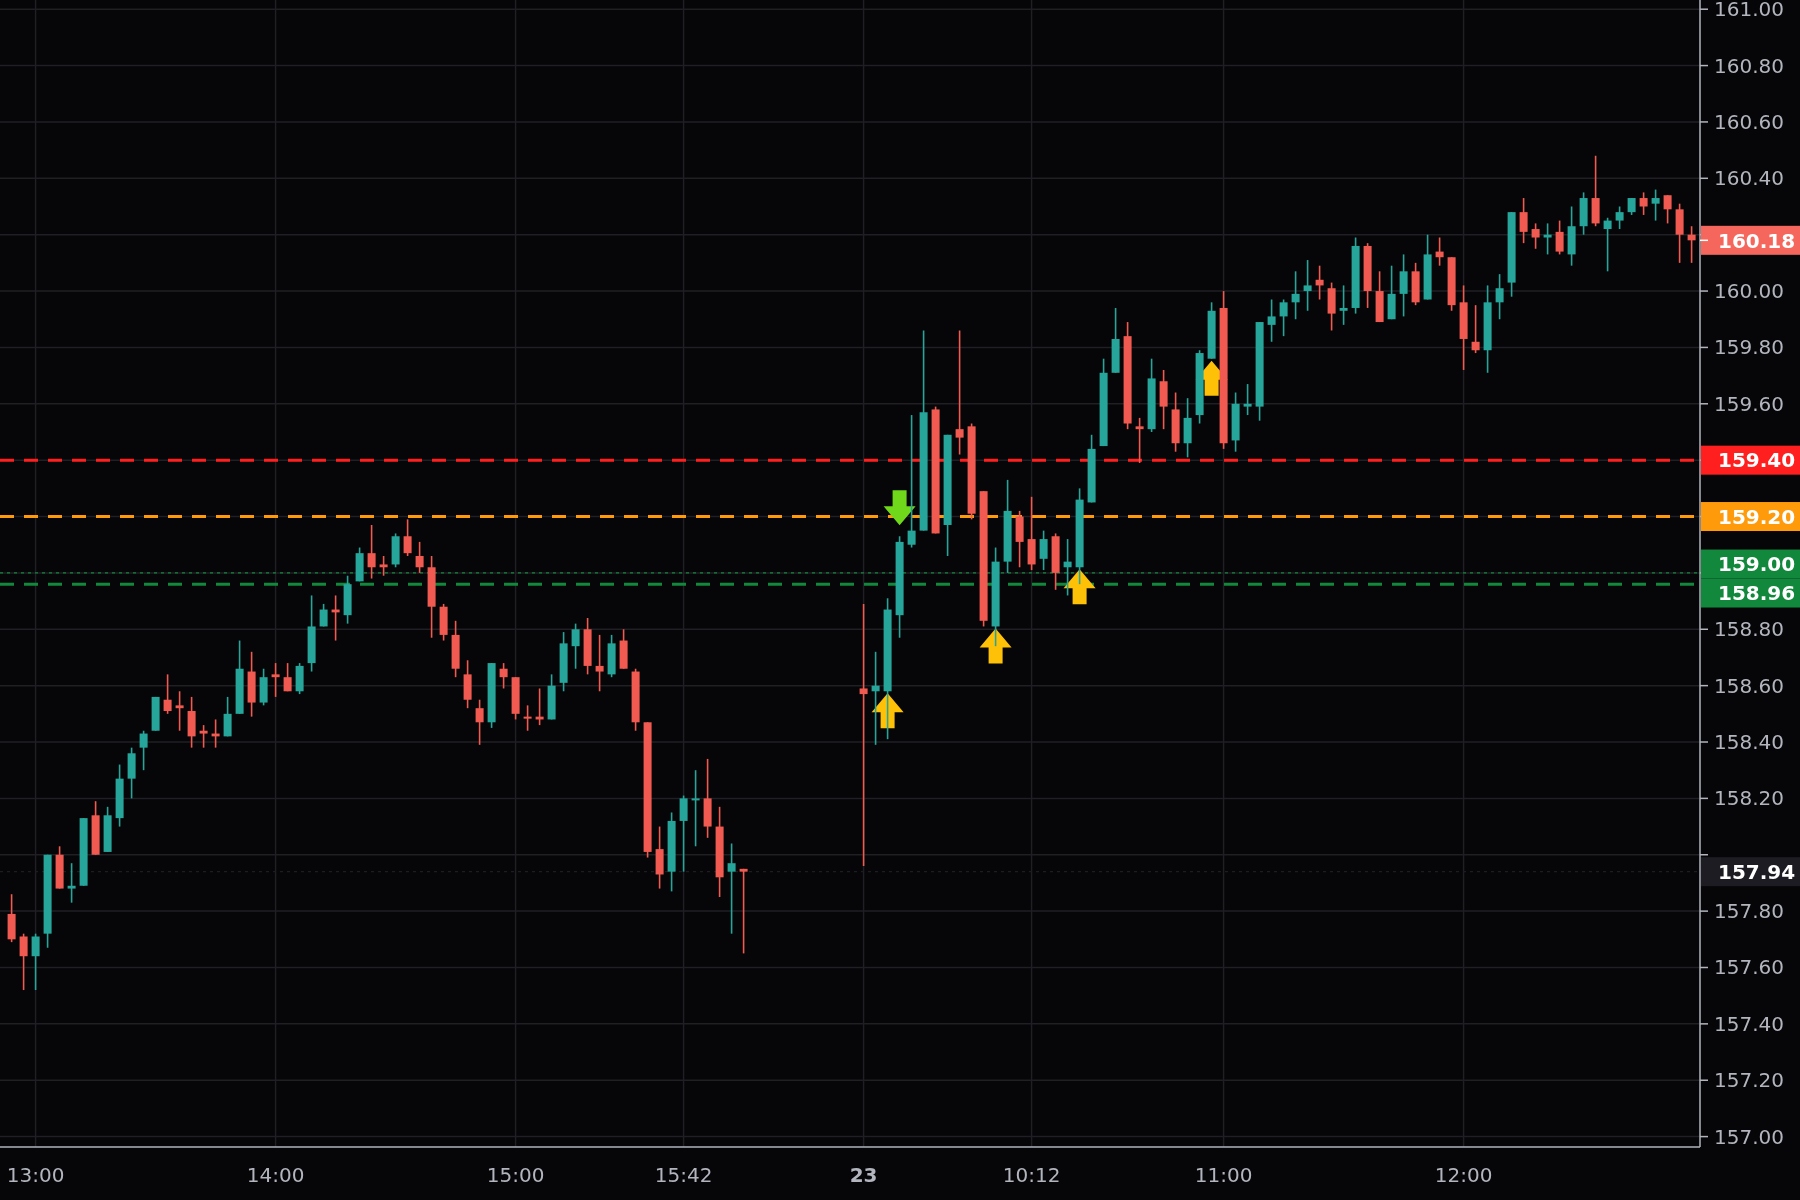  Describe the element at coordinates (35, 1175) in the screenshot. I see `x-tick-label: 13:00` at that location.